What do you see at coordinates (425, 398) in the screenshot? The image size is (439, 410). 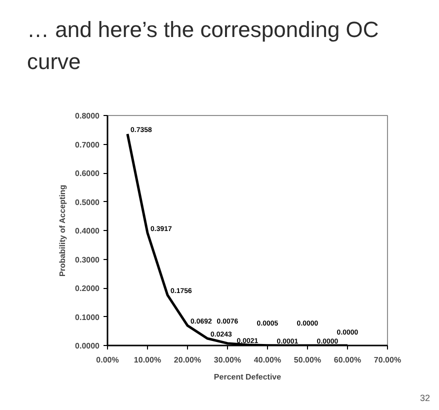 I see `text: 32` at bounding box center [425, 398].